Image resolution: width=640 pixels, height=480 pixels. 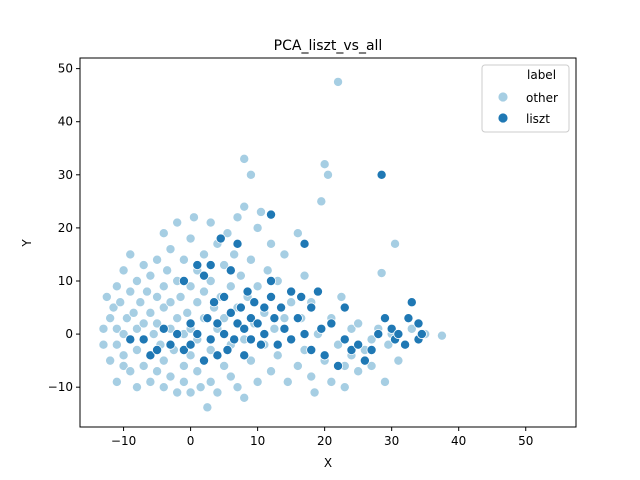 What do you see at coordinates (503, 118) in the screenshot?
I see `legend-marker-liszt` at bounding box center [503, 118].